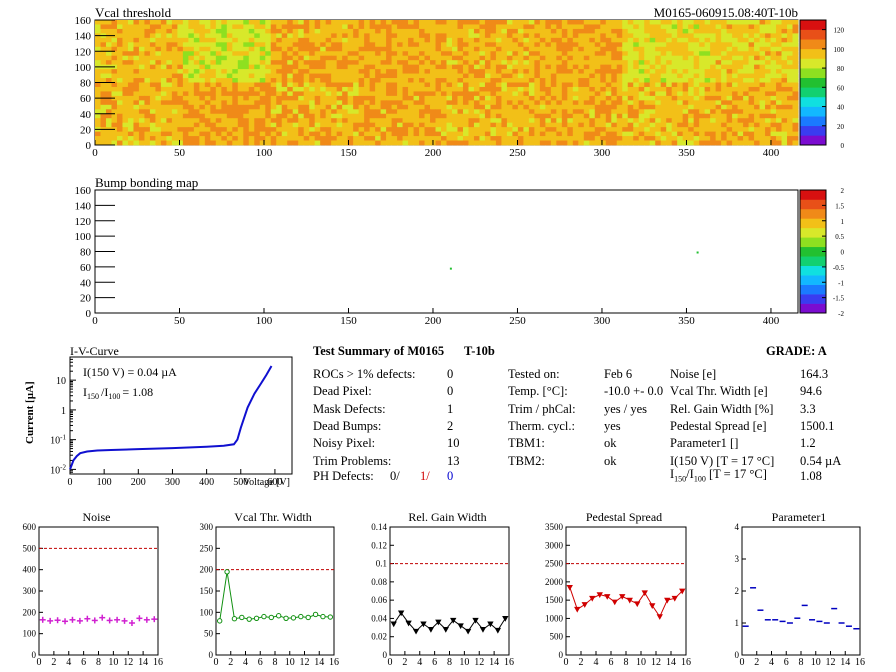 The height and width of the screenshot is (672, 896). I want to click on color-scale-label: 1.5, so click(839, 206).